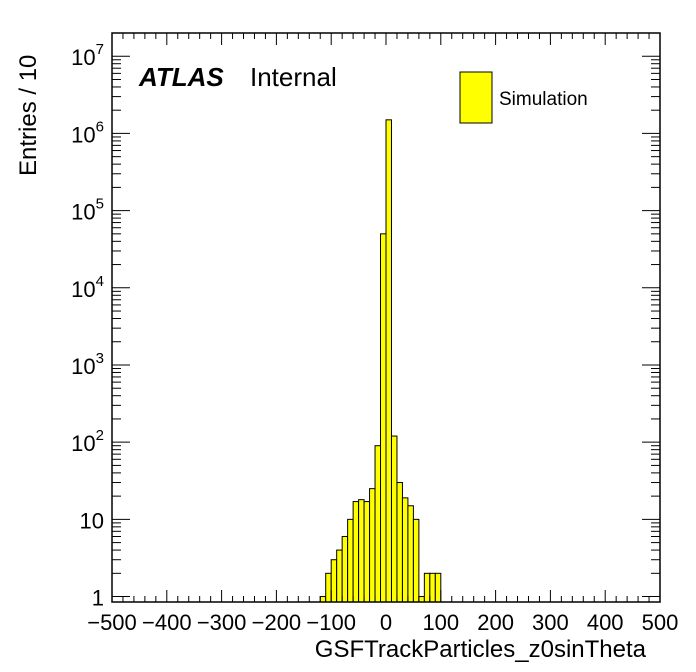 This screenshot has height=672, width=696. What do you see at coordinates (92, 520) in the screenshot?
I see `y-tick-label: 10` at bounding box center [92, 520].